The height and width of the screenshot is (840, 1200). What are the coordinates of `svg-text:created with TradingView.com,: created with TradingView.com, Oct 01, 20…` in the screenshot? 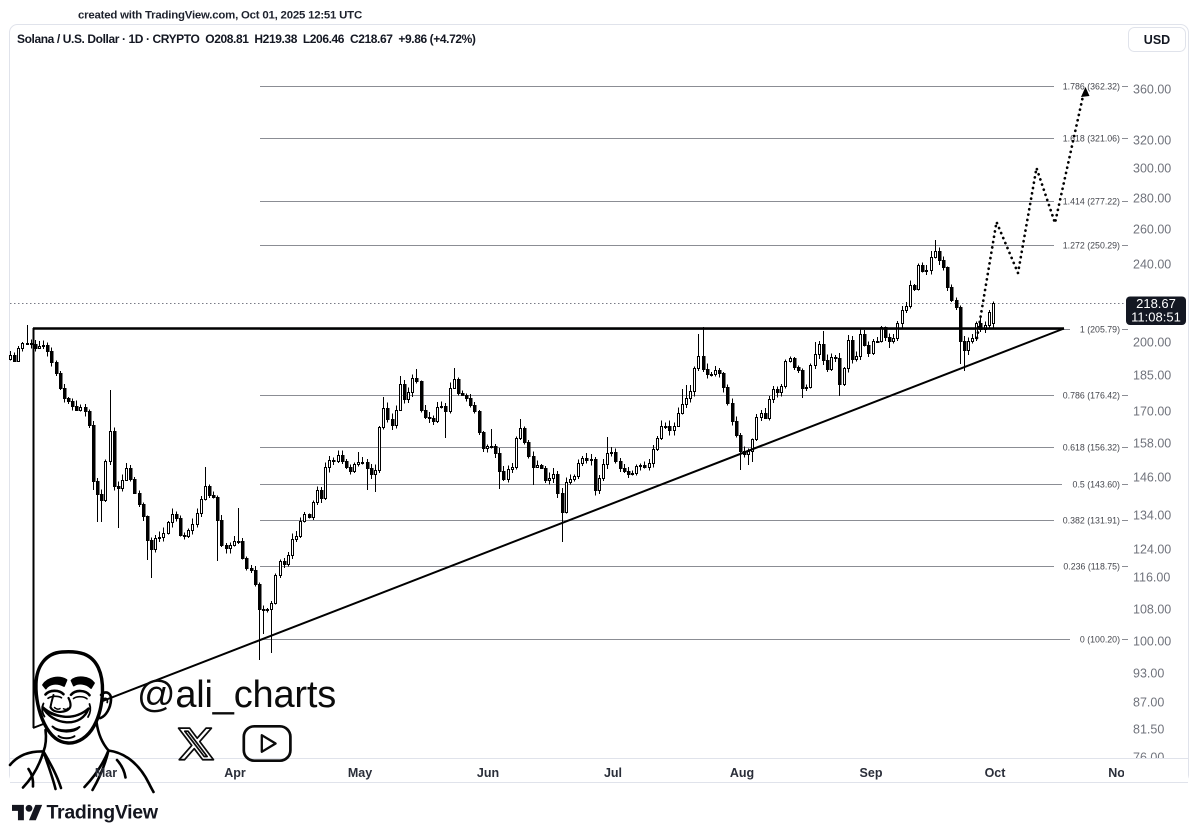 It's located at (220, 16).